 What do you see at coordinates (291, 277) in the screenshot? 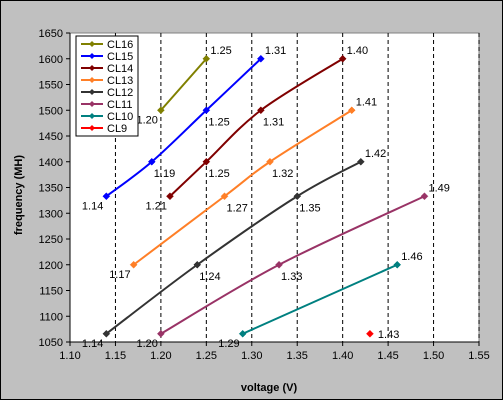
I see `data-label: 1.33` at bounding box center [291, 277].